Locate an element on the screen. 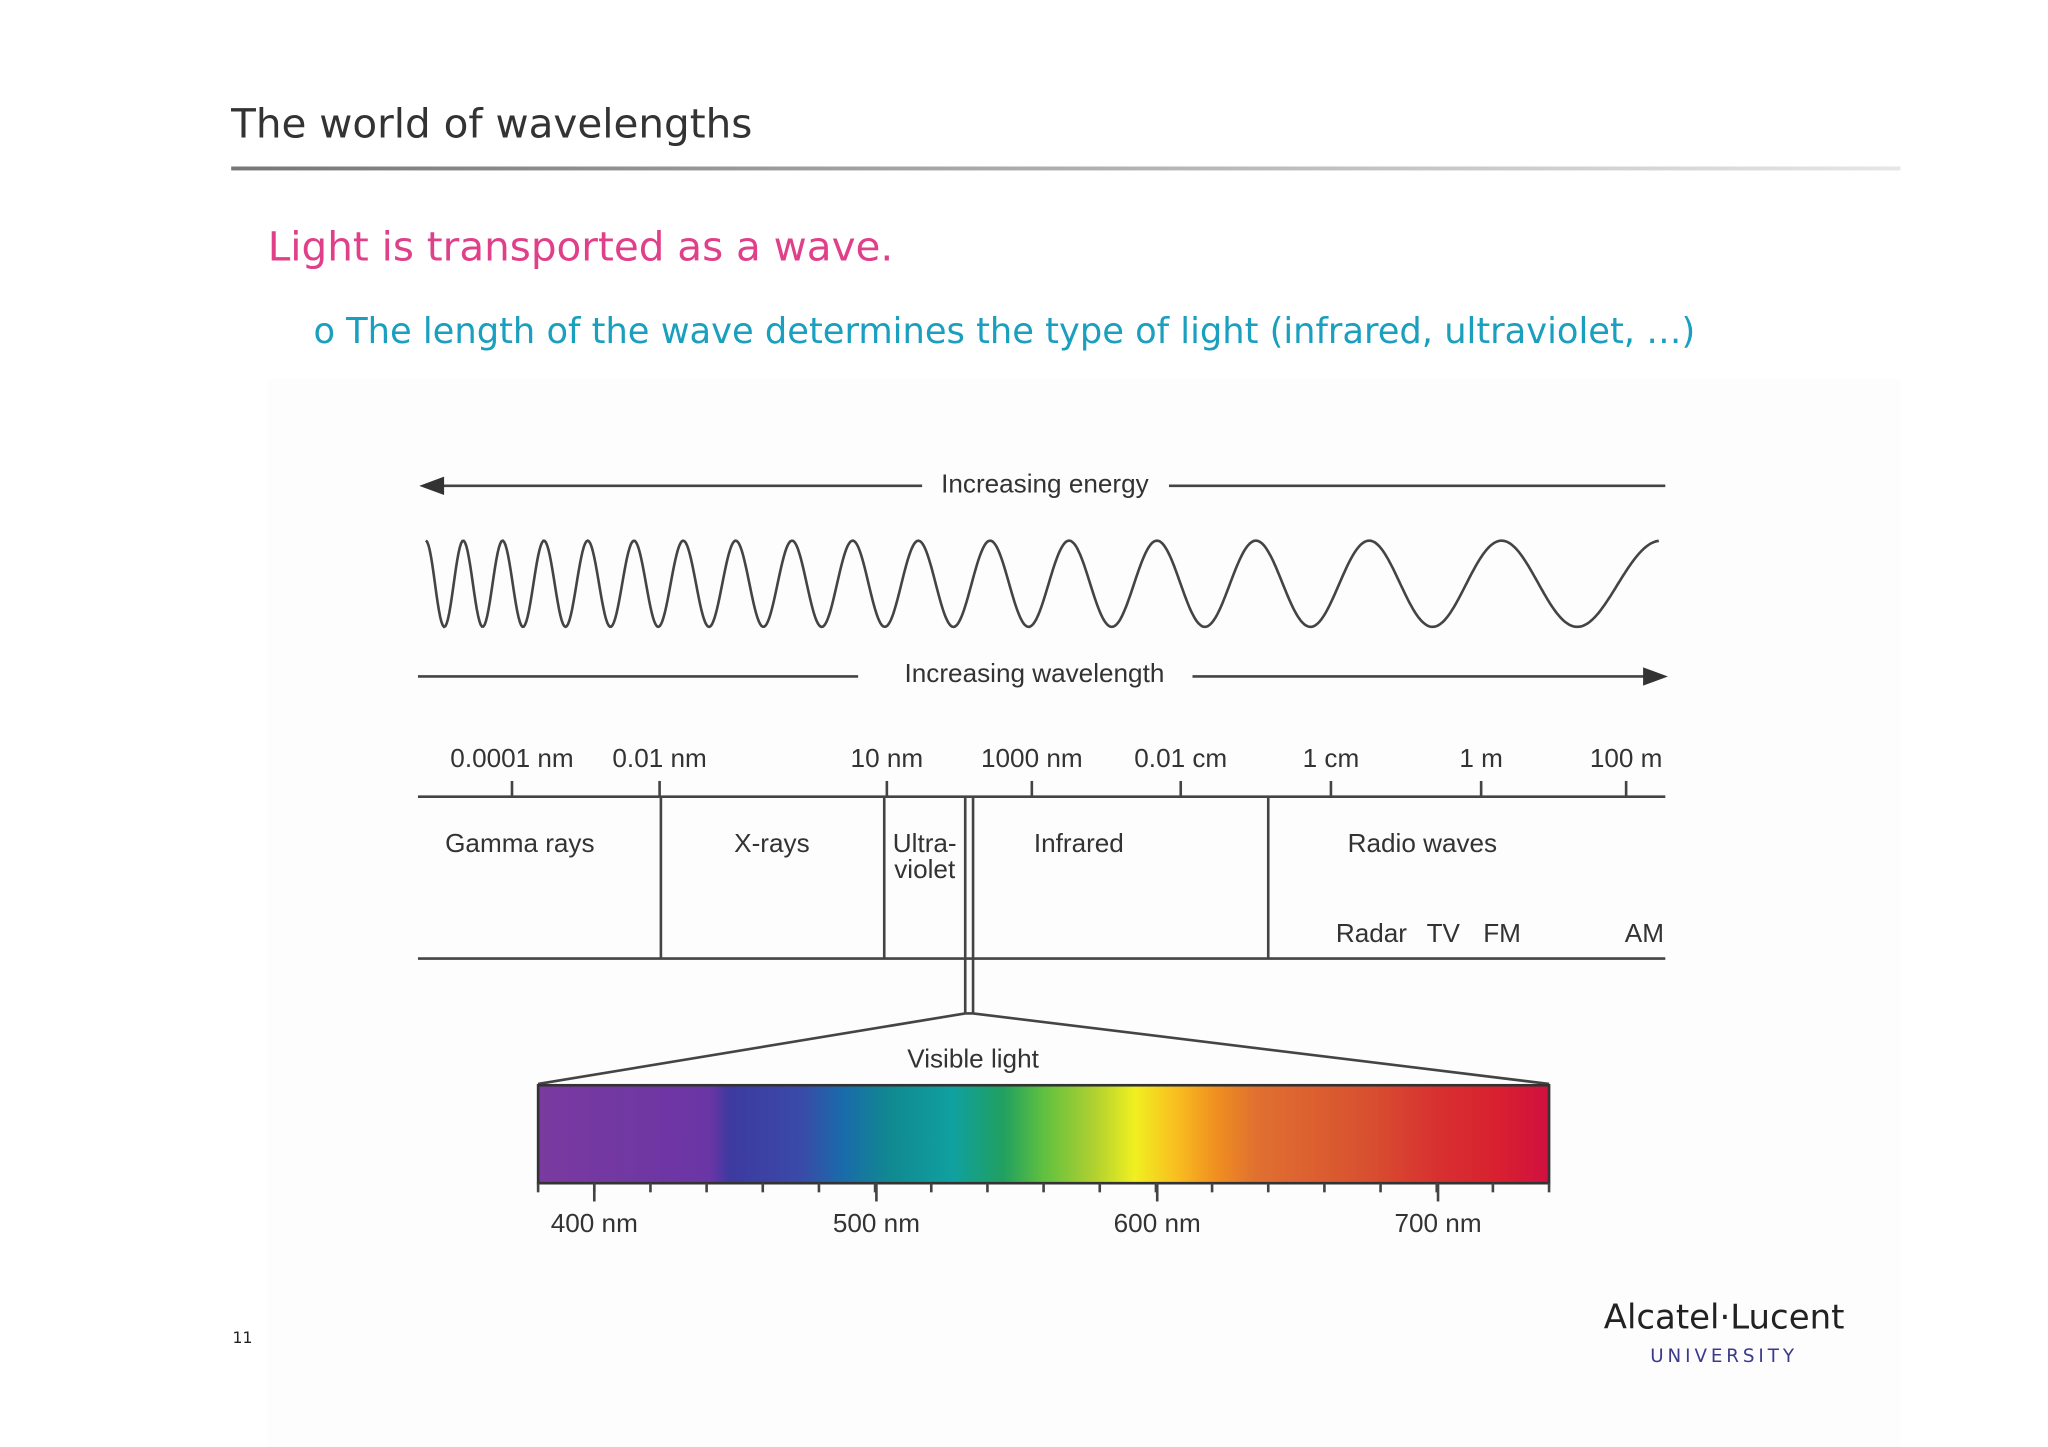  spectrum is located at coordinates (1043, 1134).